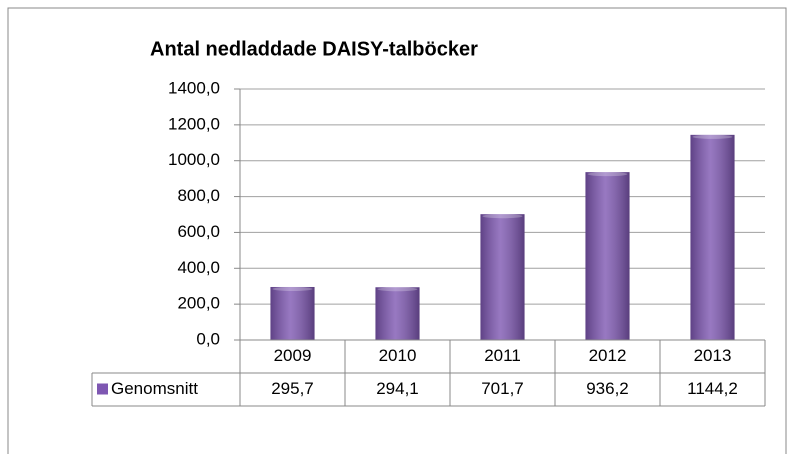 This screenshot has width=794, height=454. What do you see at coordinates (194, 123) in the screenshot?
I see `y-tick-label: 1200,0` at bounding box center [194, 123].